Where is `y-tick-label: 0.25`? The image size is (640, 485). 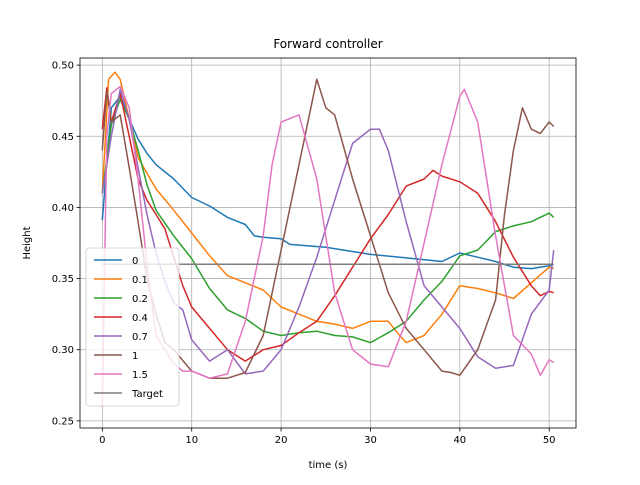
y-tick-label: 0.25 is located at coordinates (63, 421).